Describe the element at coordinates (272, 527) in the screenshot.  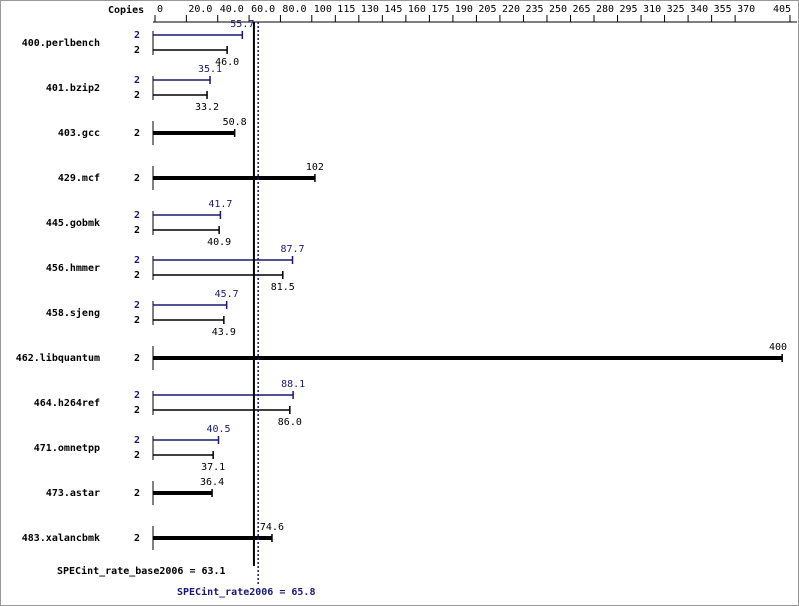
I see `value-label: 74.6` at that location.